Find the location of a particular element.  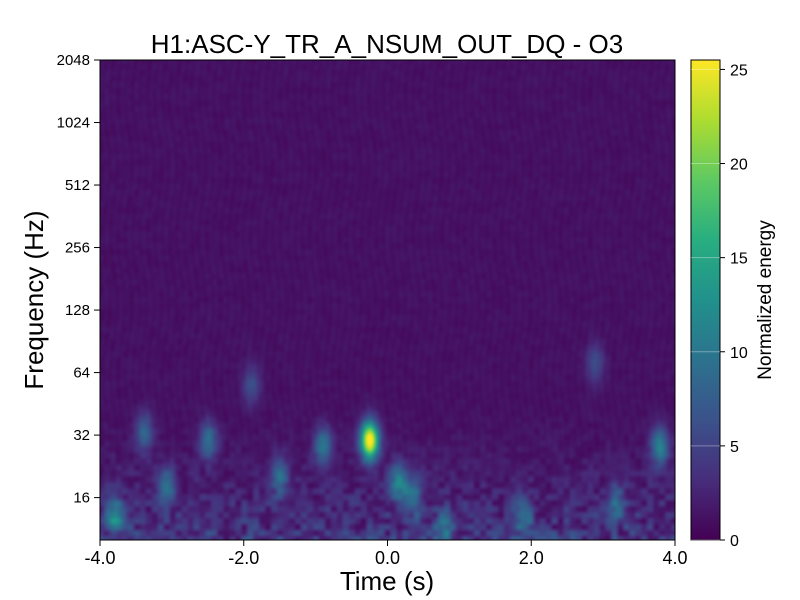

colorbar is located at coordinates (705, 300).